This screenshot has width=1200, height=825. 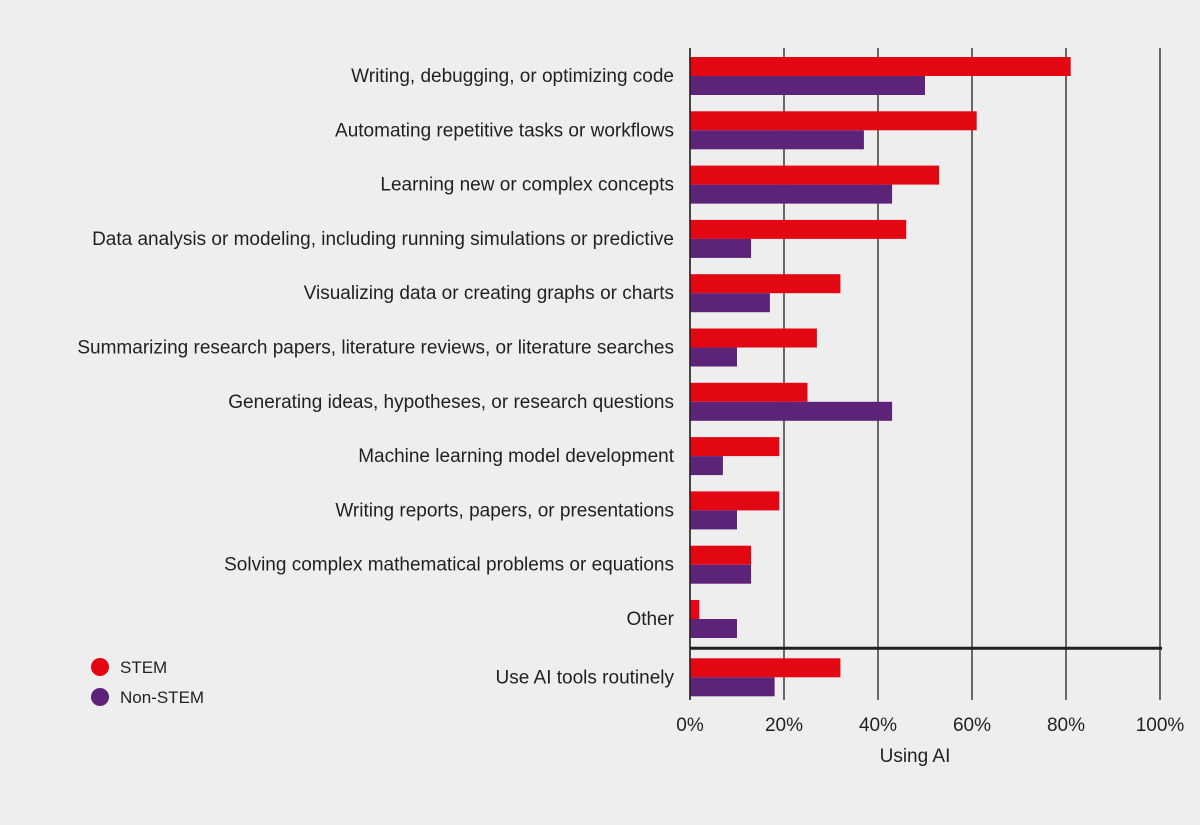 What do you see at coordinates (585, 677) in the screenshot?
I see `category-label: Use AI tools routinely` at bounding box center [585, 677].